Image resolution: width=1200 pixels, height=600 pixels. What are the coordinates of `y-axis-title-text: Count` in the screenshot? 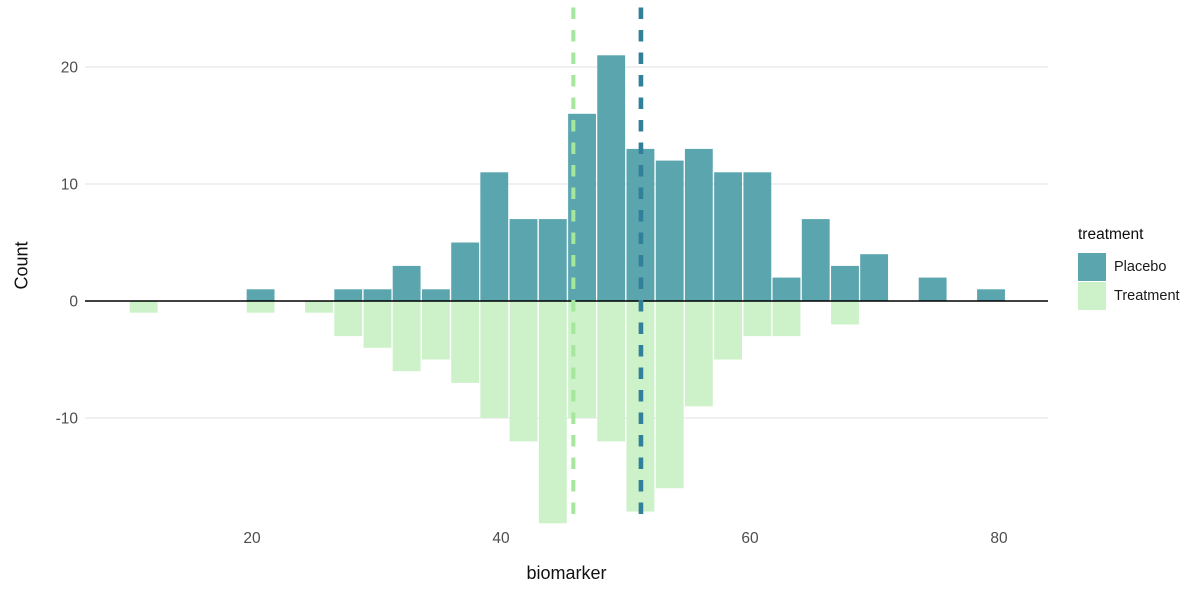 It's located at (21, 265).